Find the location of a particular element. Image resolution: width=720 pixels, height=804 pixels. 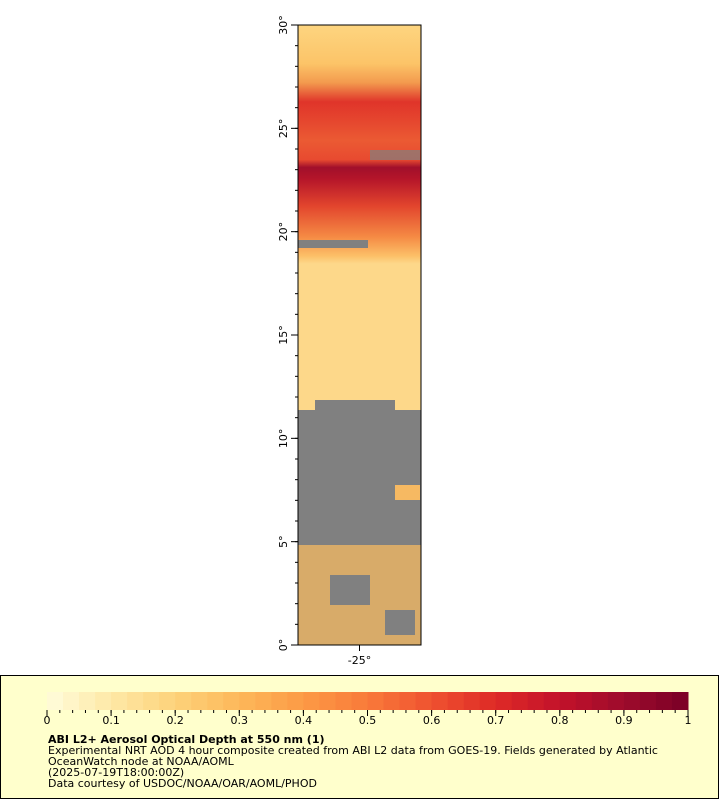

axes: 0° 5° 10° 15° 20° 25° 30° -25° is located at coordinates (324, 341).